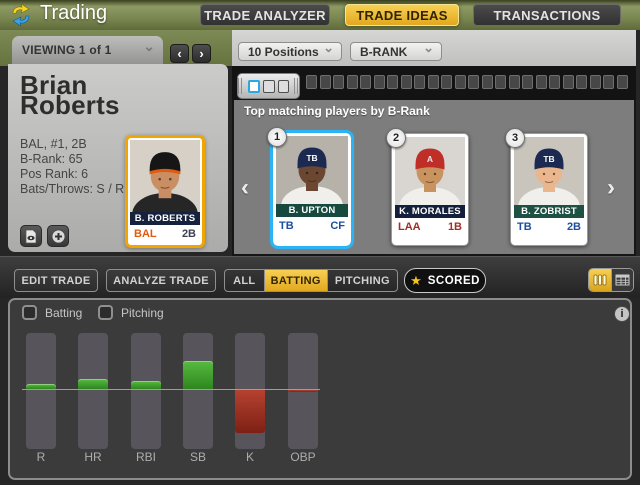  I want to click on view-toggle-group, so click(611, 280).